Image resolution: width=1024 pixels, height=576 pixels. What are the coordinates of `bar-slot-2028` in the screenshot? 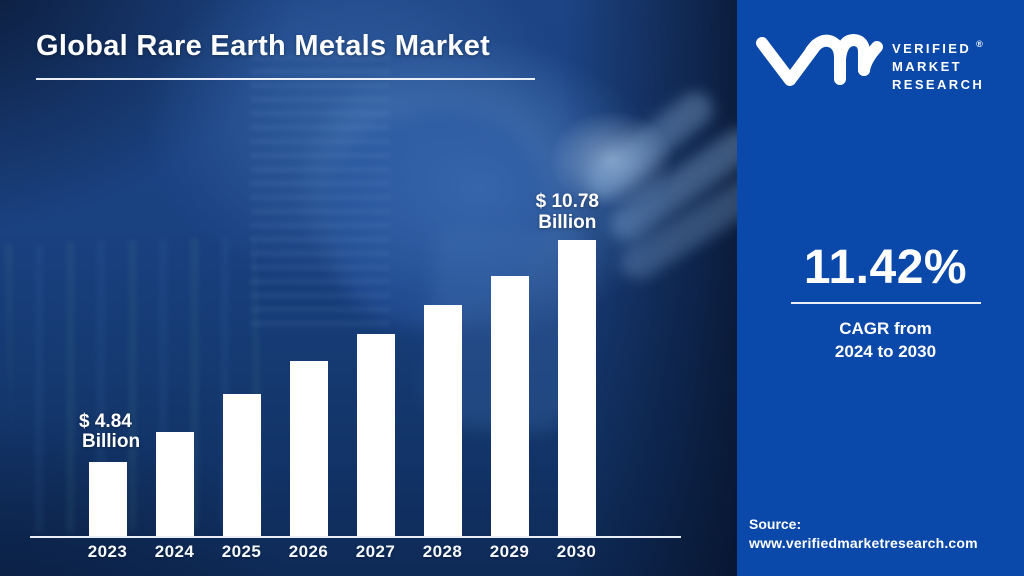 It's located at (442, 420).